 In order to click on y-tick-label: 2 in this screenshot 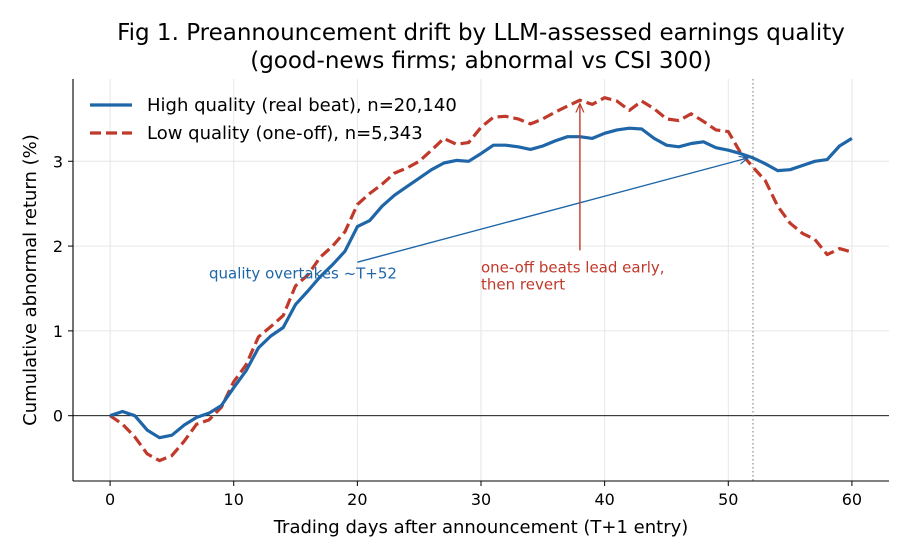, I will do `click(58, 246)`.